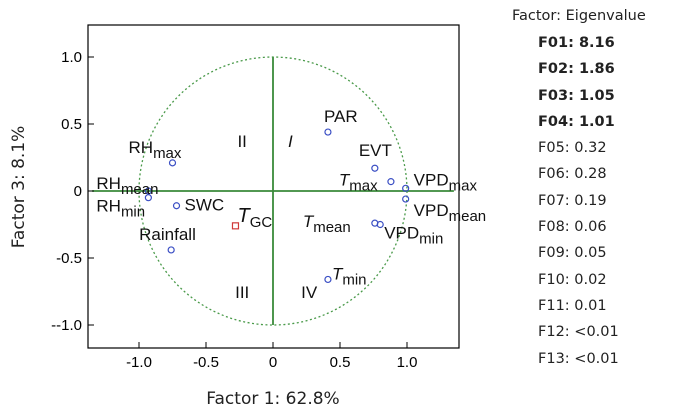 The image size is (676, 412). I want to click on point-label: RHmean, so click(127, 186).